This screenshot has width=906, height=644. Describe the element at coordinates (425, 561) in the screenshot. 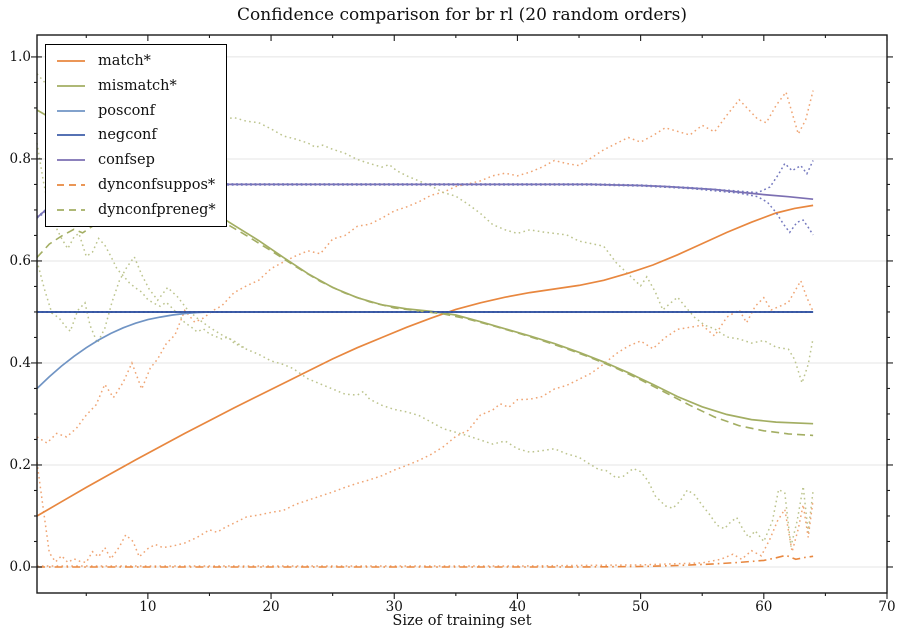

I see `series-dynconfsuppos-line` at that location.